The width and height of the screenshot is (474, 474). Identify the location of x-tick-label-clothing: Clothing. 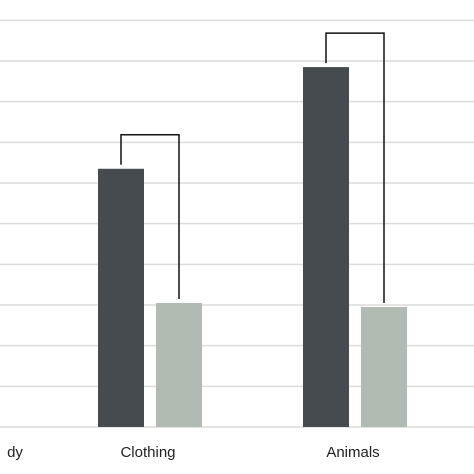
(147, 452).